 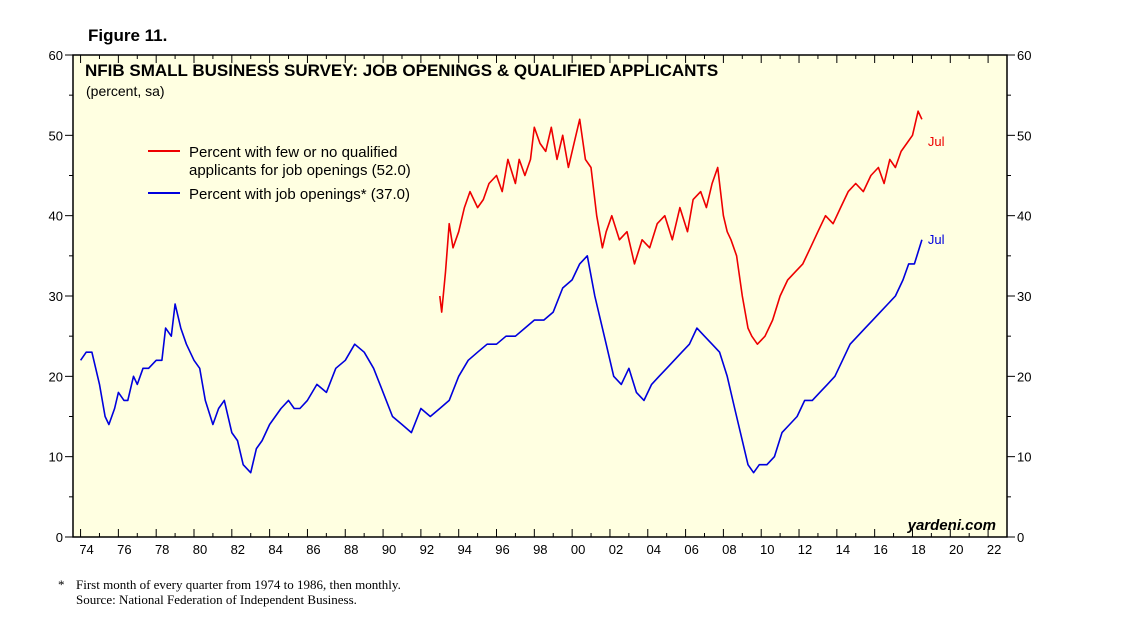 What do you see at coordinates (351, 549) in the screenshot?
I see `x-tick-label: 88` at bounding box center [351, 549].